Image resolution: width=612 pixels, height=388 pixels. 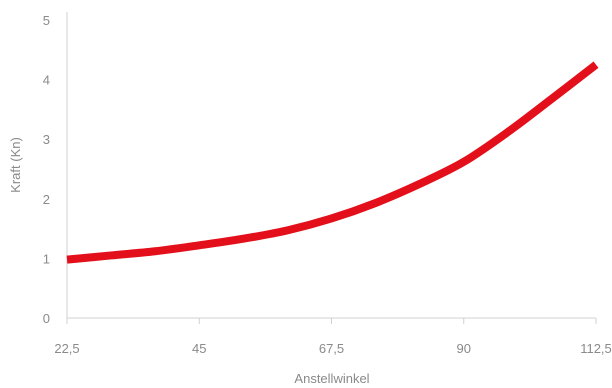 I want to click on x-tick-label: 67,5, so click(x=331, y=348).